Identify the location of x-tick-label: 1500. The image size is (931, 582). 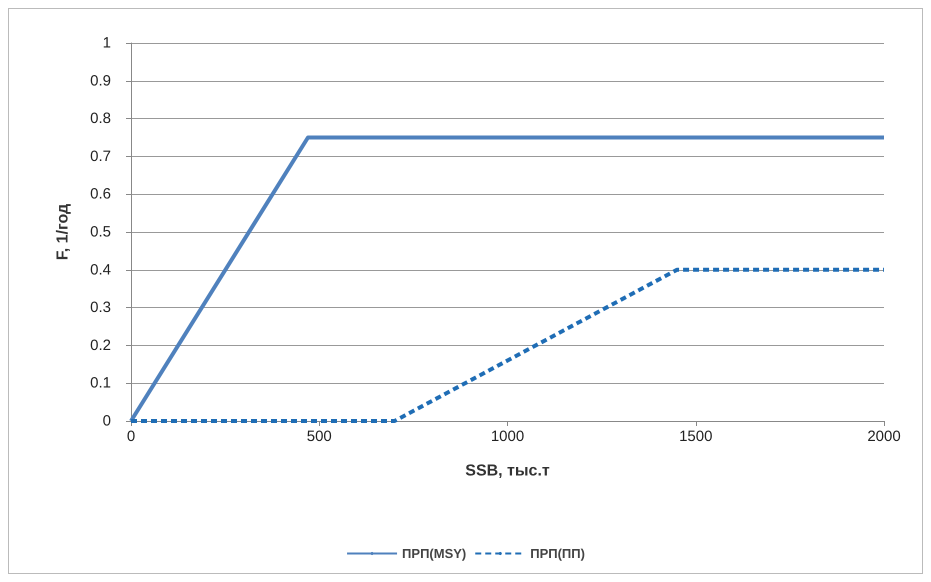
(695, 436).